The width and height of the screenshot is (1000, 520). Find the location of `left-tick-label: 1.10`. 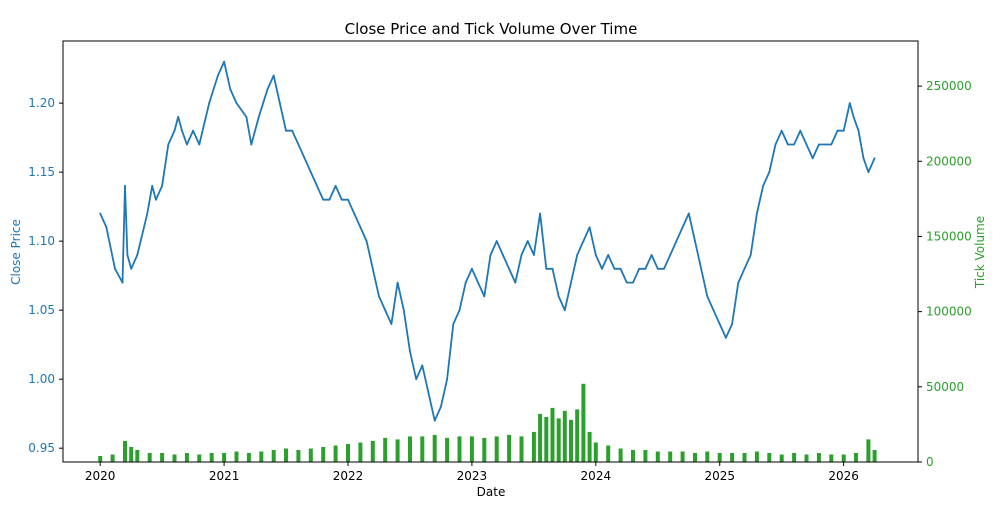

left-tick-label: 1.10 is located at coordinates (41, 241).